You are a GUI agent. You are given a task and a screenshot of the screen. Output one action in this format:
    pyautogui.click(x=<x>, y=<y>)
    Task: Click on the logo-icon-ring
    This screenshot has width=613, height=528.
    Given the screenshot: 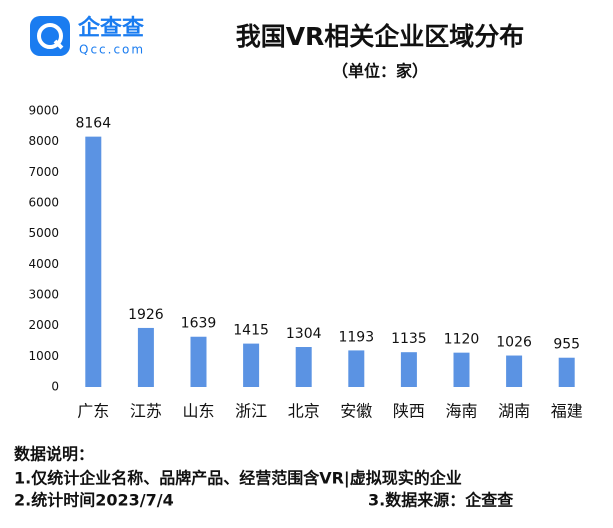 What is the action you would take?
    pyautogui.click(x=50, y=36)
    